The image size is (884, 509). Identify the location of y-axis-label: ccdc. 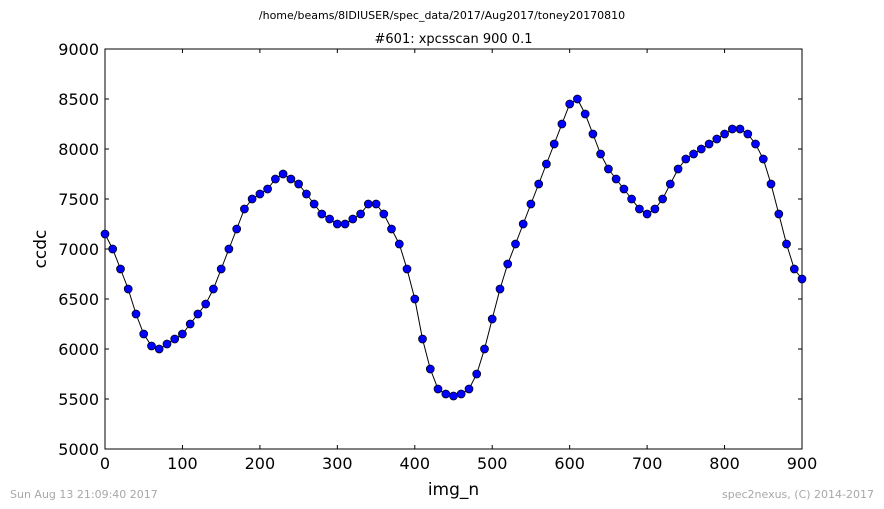
(41, 249).